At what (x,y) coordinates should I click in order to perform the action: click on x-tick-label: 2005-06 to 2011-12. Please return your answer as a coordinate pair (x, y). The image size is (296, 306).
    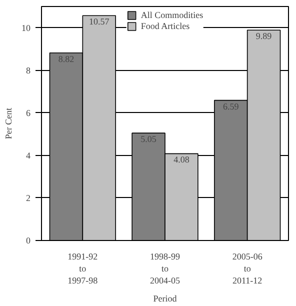
    Looking at the image, I should click on (247, 269).